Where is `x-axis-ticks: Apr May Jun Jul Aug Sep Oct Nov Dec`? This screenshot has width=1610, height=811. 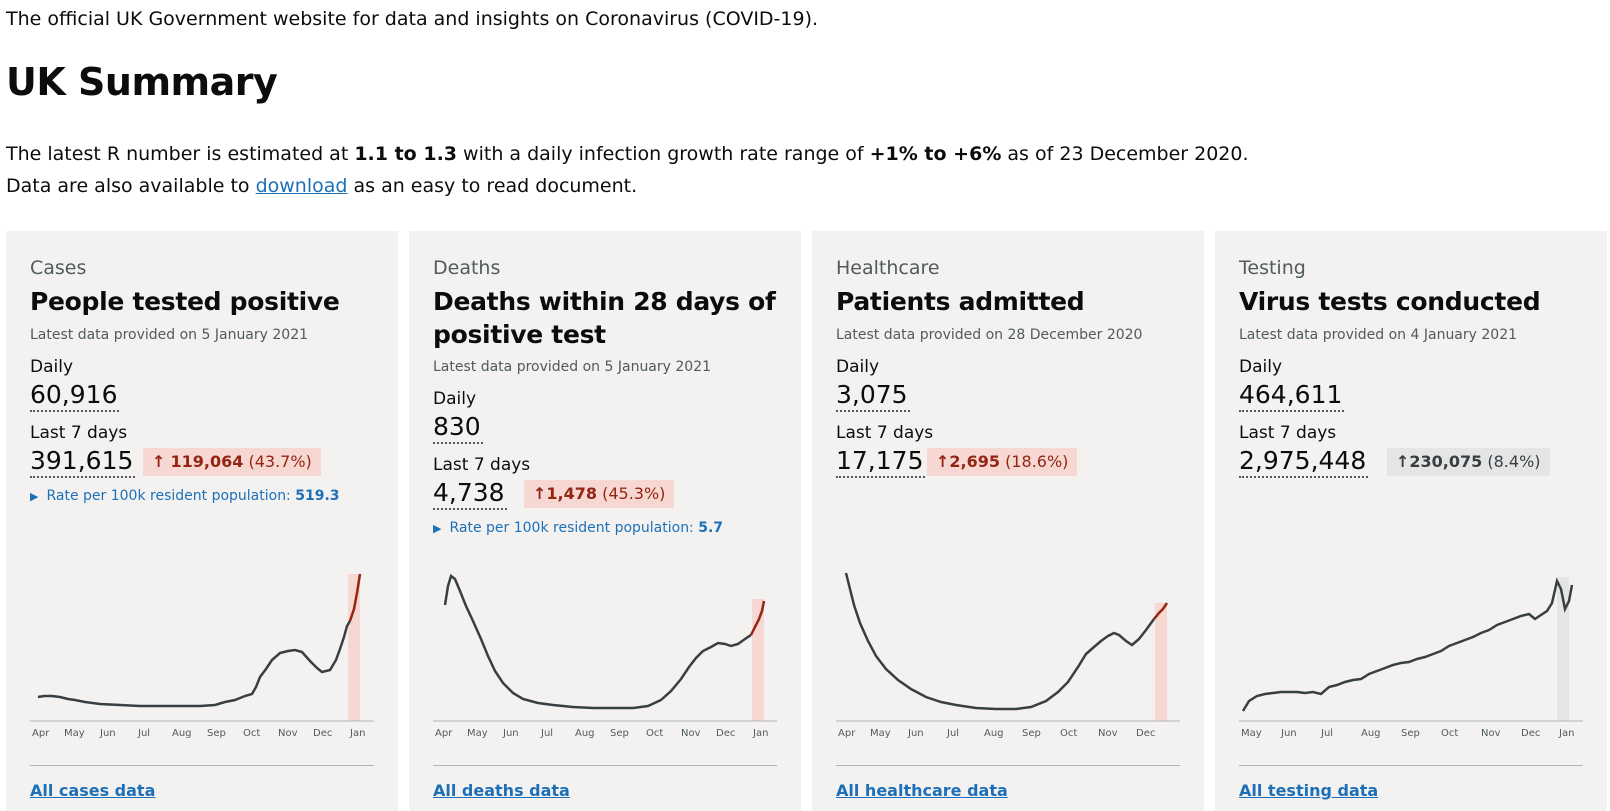 x-axis-ticks: Apr May Jun Jul Aug Sep Oct Nov Dec is located at coordinates (996, 733).